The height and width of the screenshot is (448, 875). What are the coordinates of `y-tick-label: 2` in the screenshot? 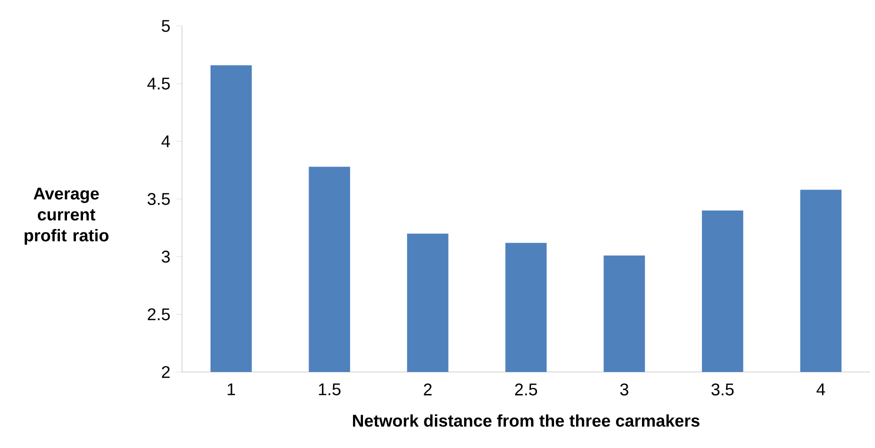 It's located at (166, 372).